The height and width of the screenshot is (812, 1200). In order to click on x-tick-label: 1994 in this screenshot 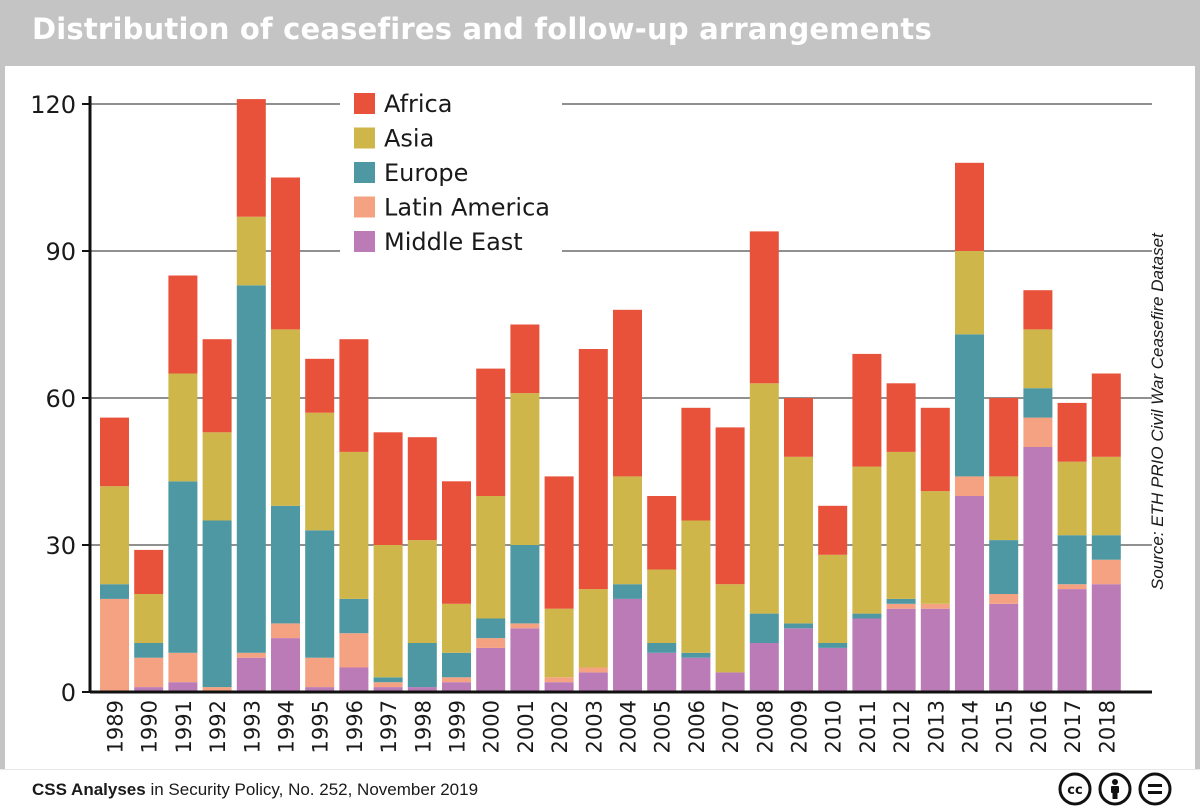, I will do `click(287, 726)`.